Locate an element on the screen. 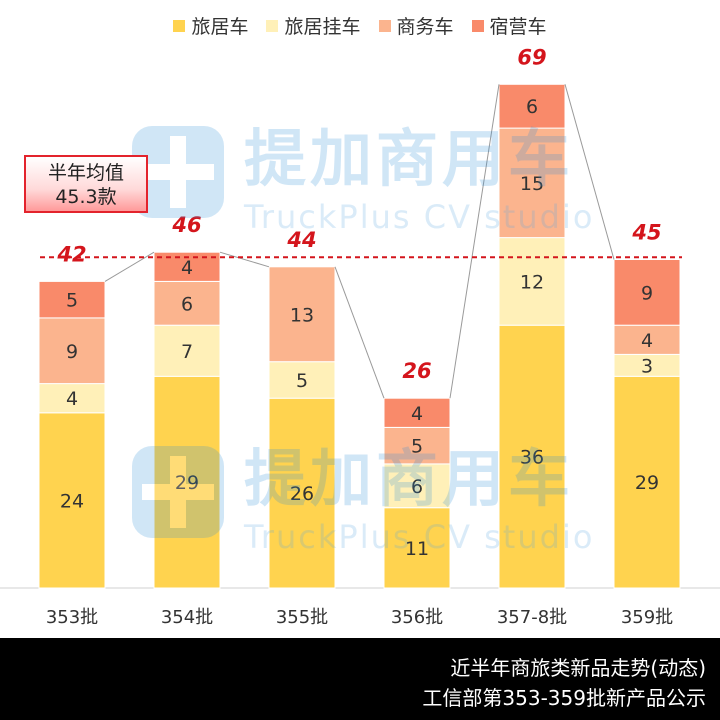 This screenshot has width=720, height=720. category-label: 356批 is located at coordinates (417, 617).